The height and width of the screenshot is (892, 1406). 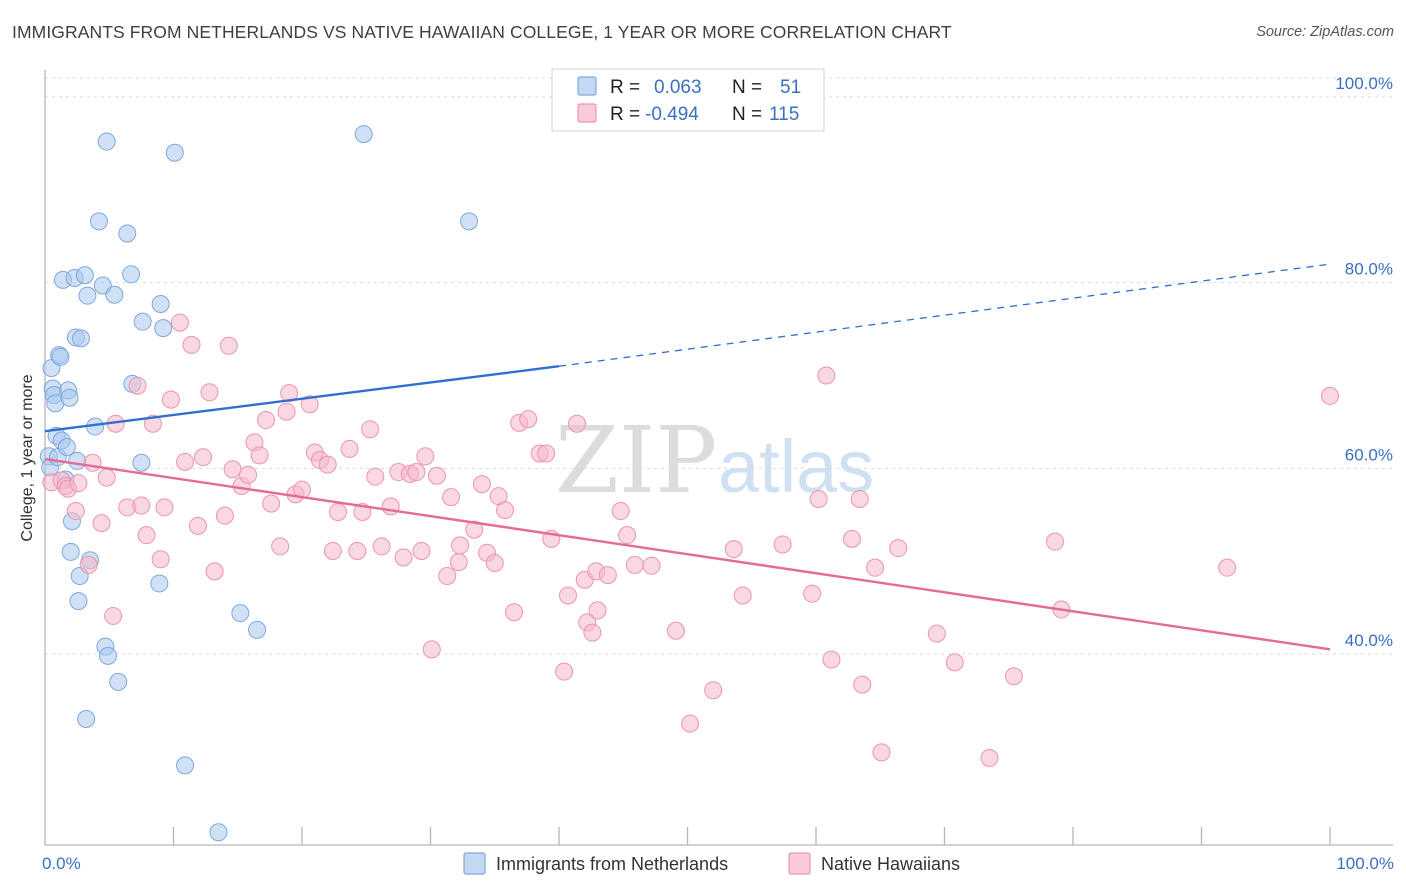 What do you see at coordinates (672, 114) in the screenshot?
I see `legend-r-value-2: -0.494` at bounding box center [672, 114].